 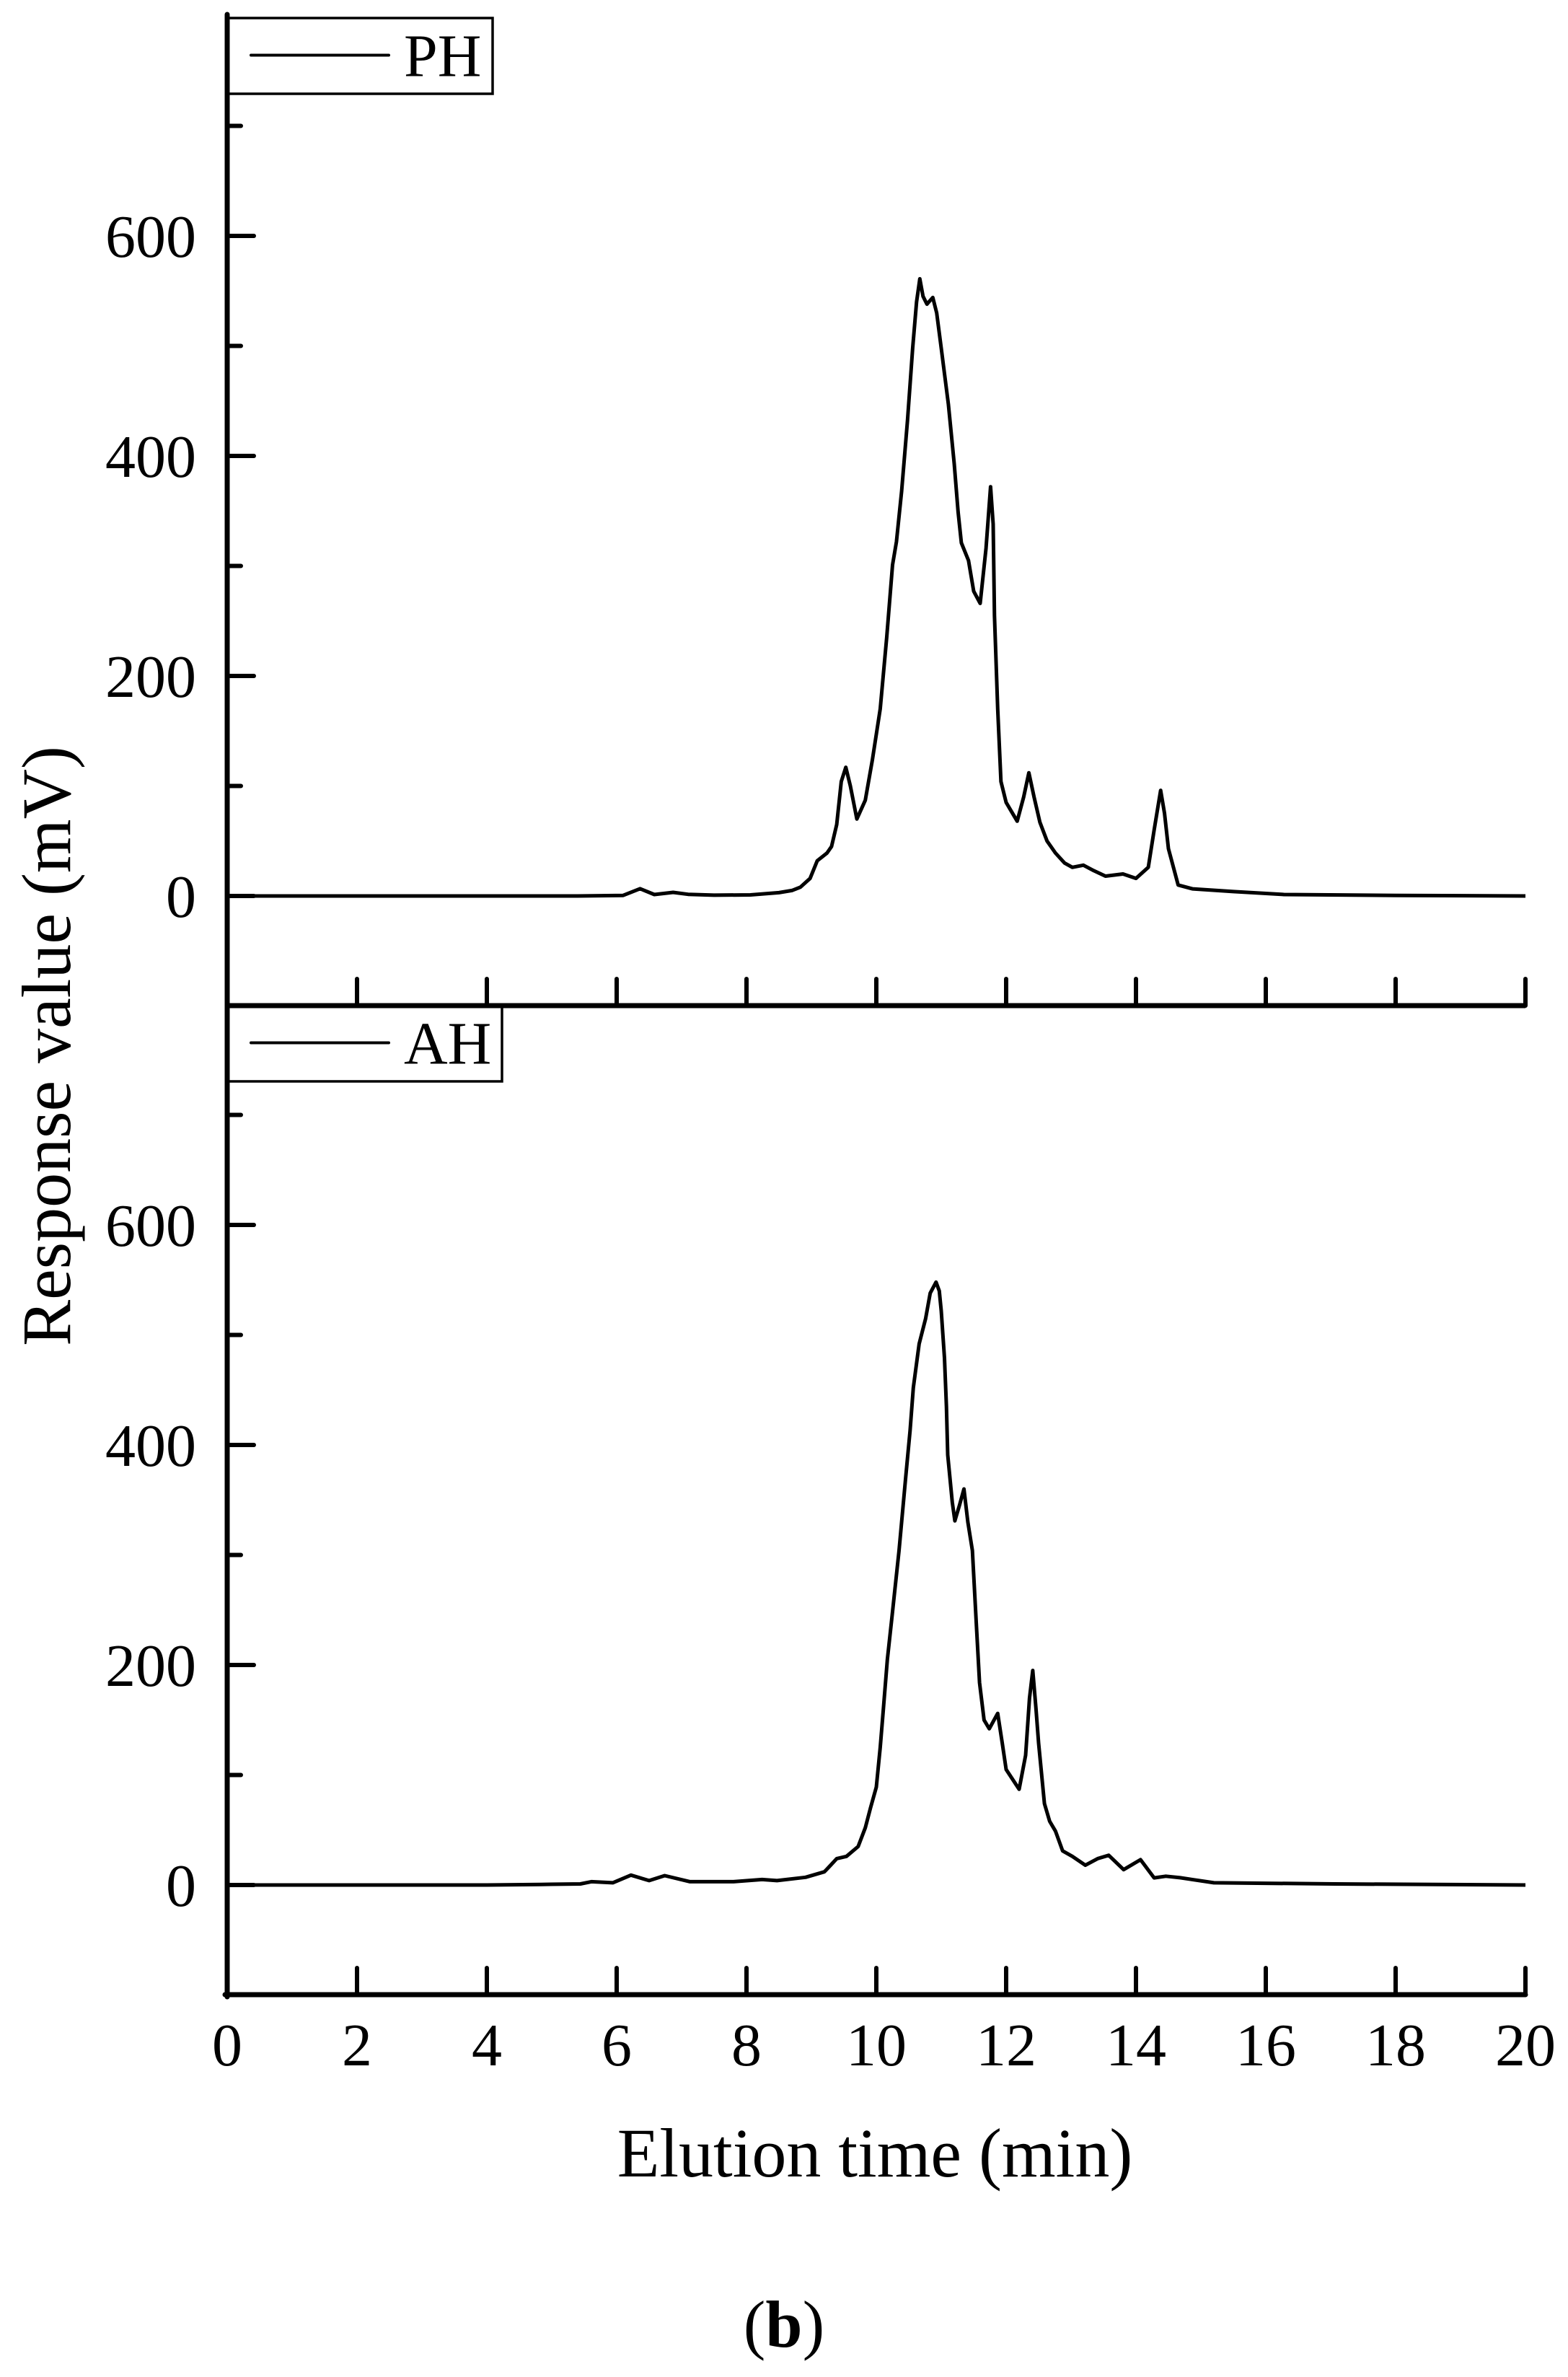 I want to click on x-tick-label: 10, so click(x=877, y=2045).